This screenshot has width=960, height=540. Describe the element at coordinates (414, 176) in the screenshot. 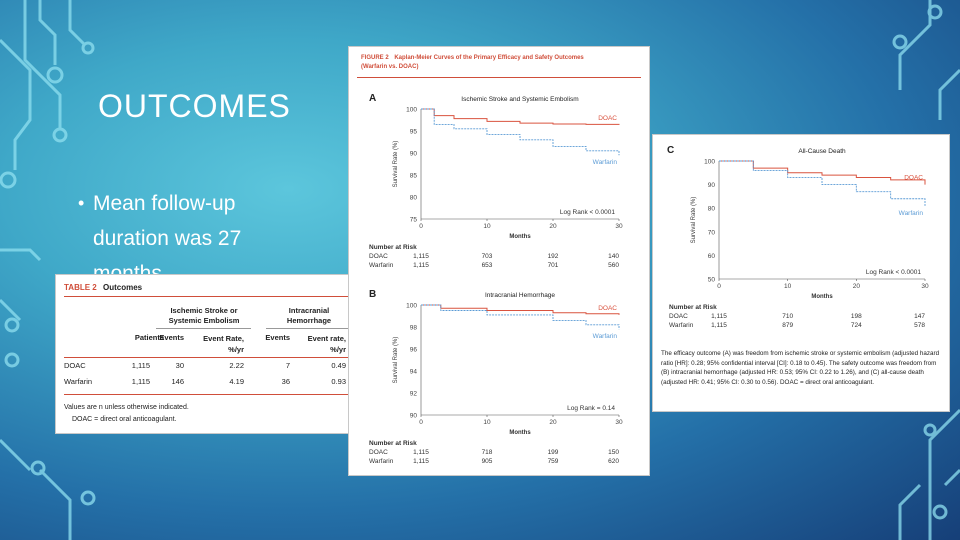

I see `y-tick-label: 85` at that location.